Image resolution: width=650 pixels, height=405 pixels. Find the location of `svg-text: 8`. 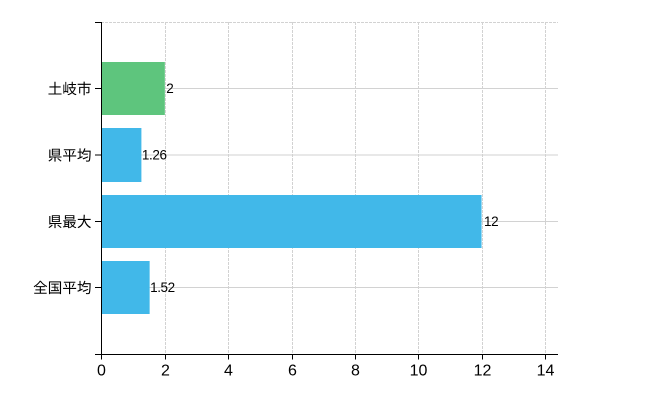

svg-text: 8 is located at coordinates (355, 371).